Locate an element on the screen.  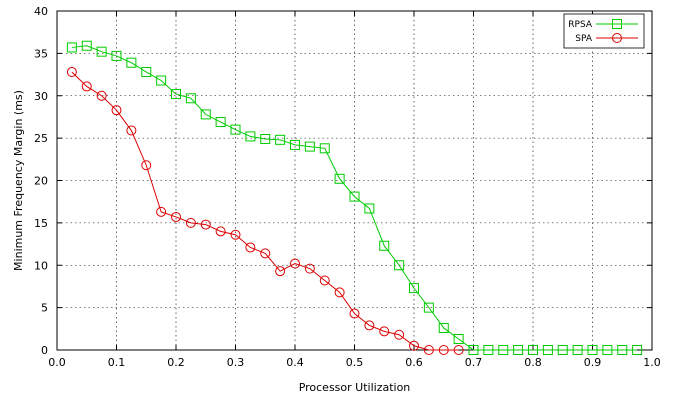
x-tick-label: 0.6 is located at coordinates (414, 362).